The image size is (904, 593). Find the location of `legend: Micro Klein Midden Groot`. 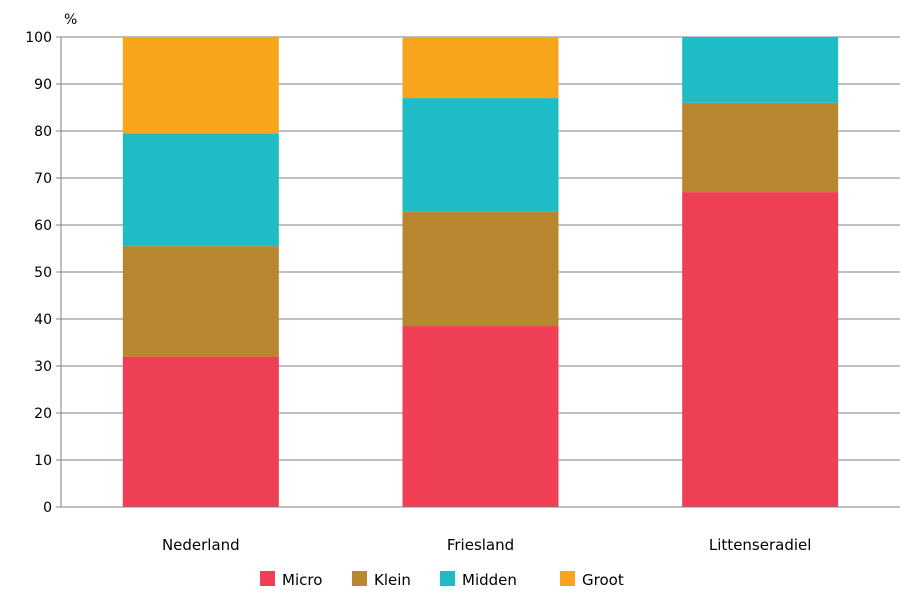

legend: Micro Klein Midden Groot is located at coordinates (442, 580).